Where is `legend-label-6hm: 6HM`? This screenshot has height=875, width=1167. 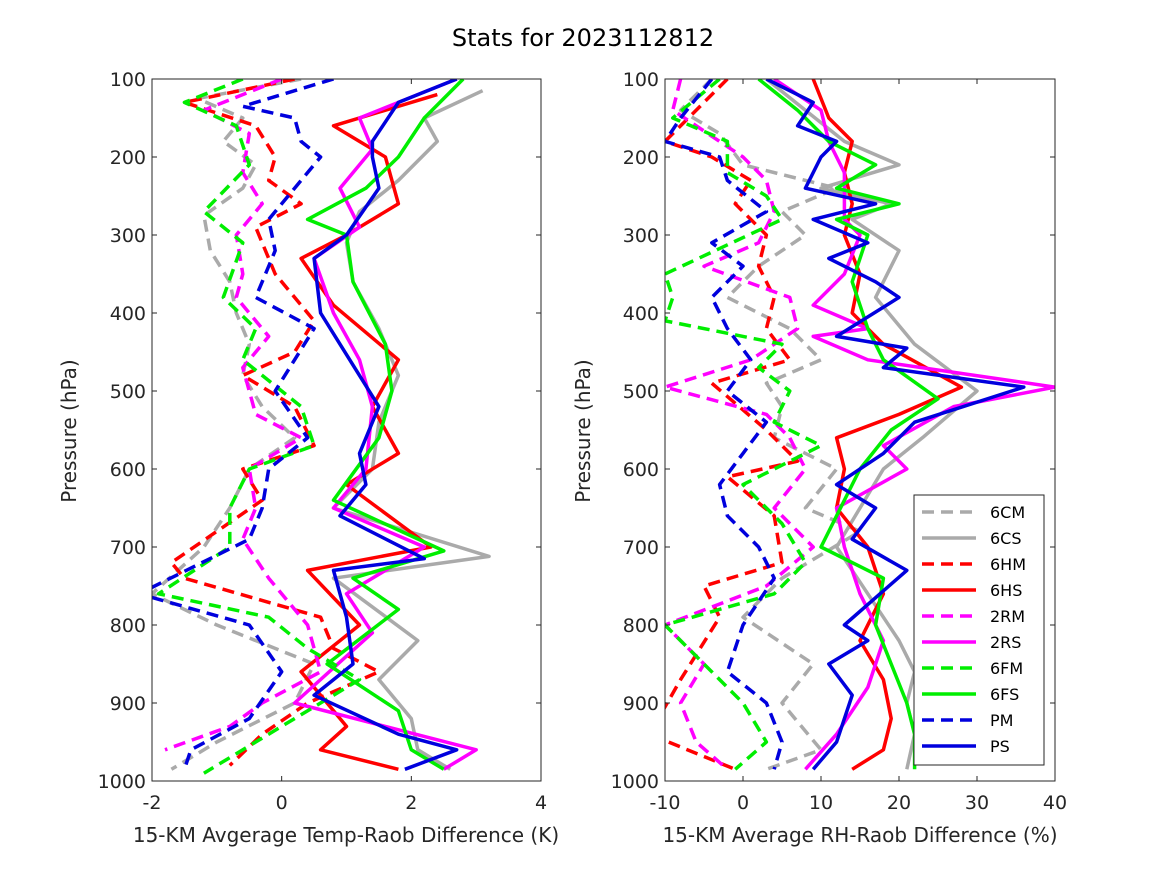 legend-label-6hm: 6HM is located at coordinates (1008, 564).